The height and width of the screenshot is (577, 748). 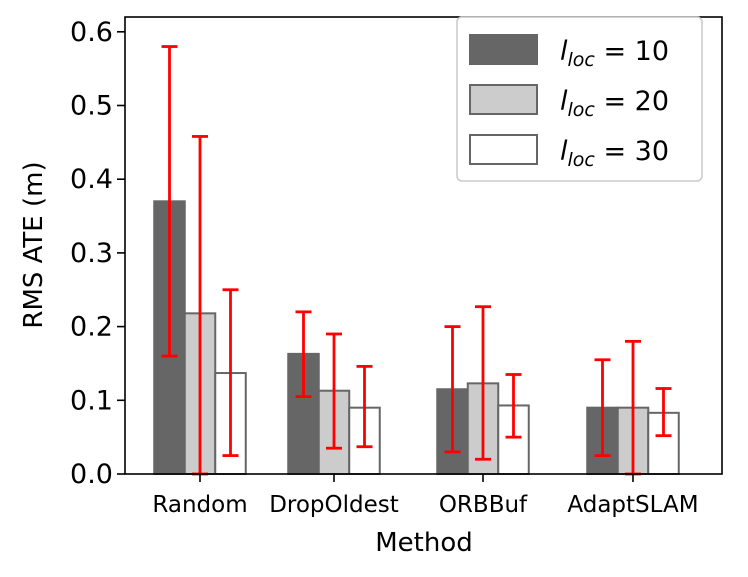 I want to click on y-tick-label: 0.6, so click(x=91, y=32).